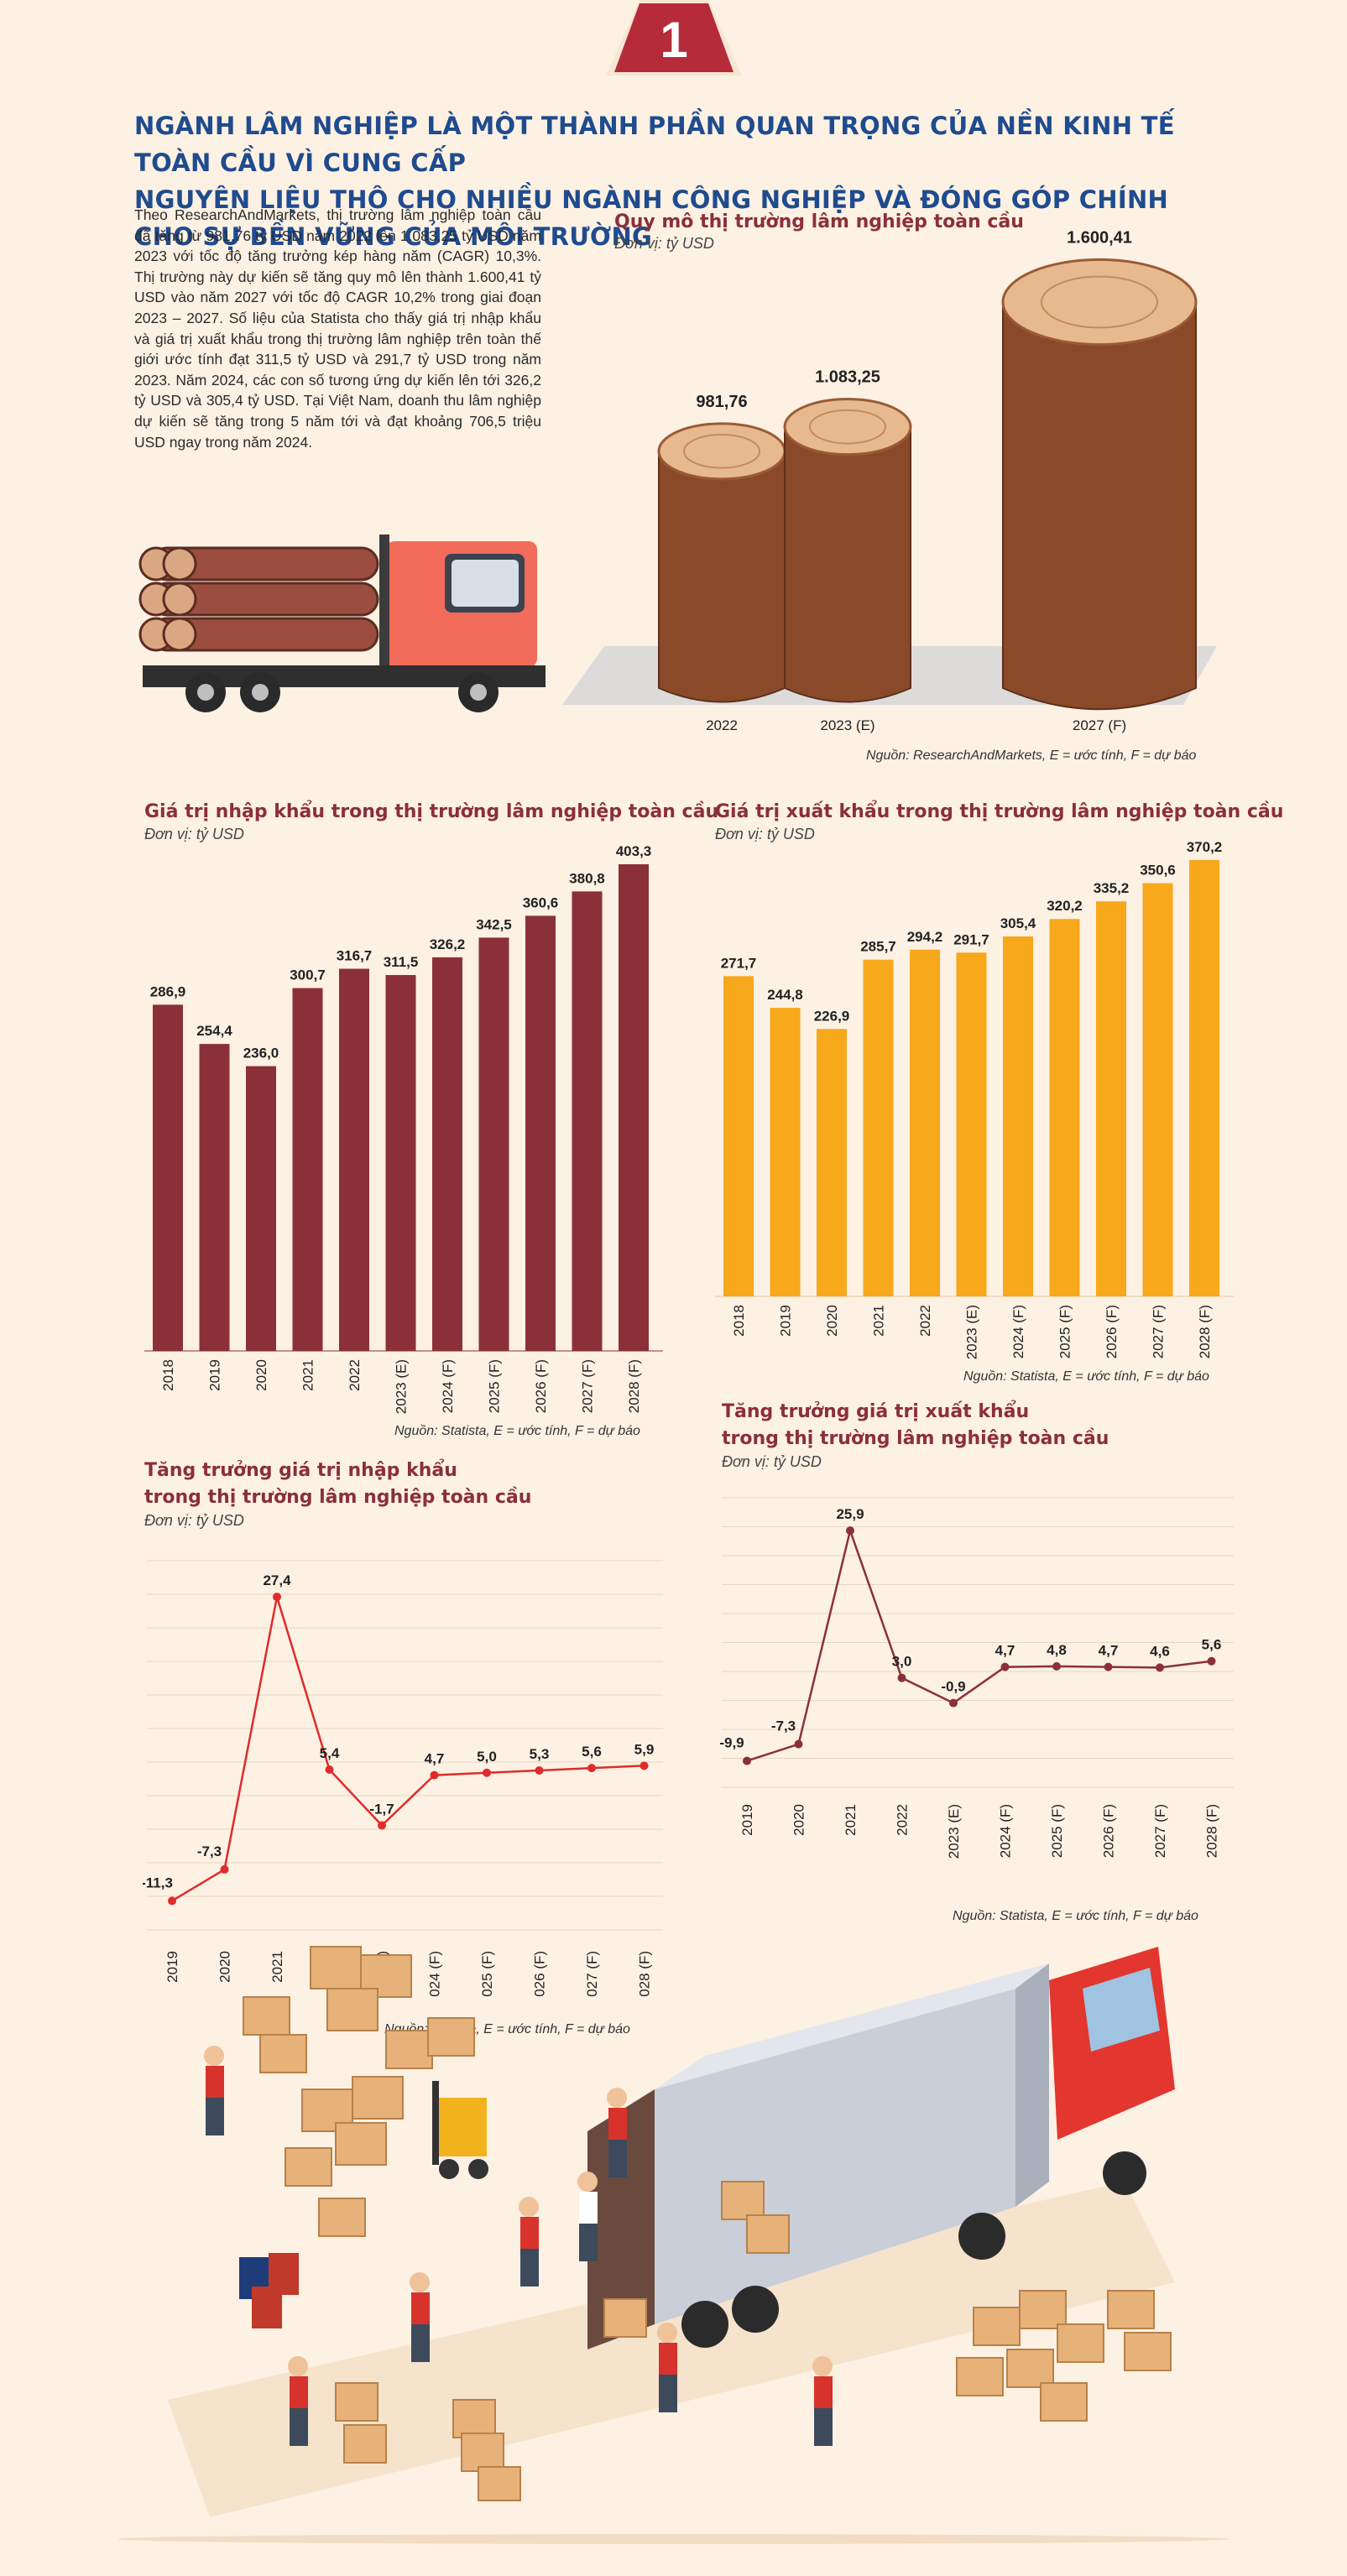 The width and height of the screenshot is (1347, 2576). I want to click on data-value-label: -9,9, so click(731, 1743).